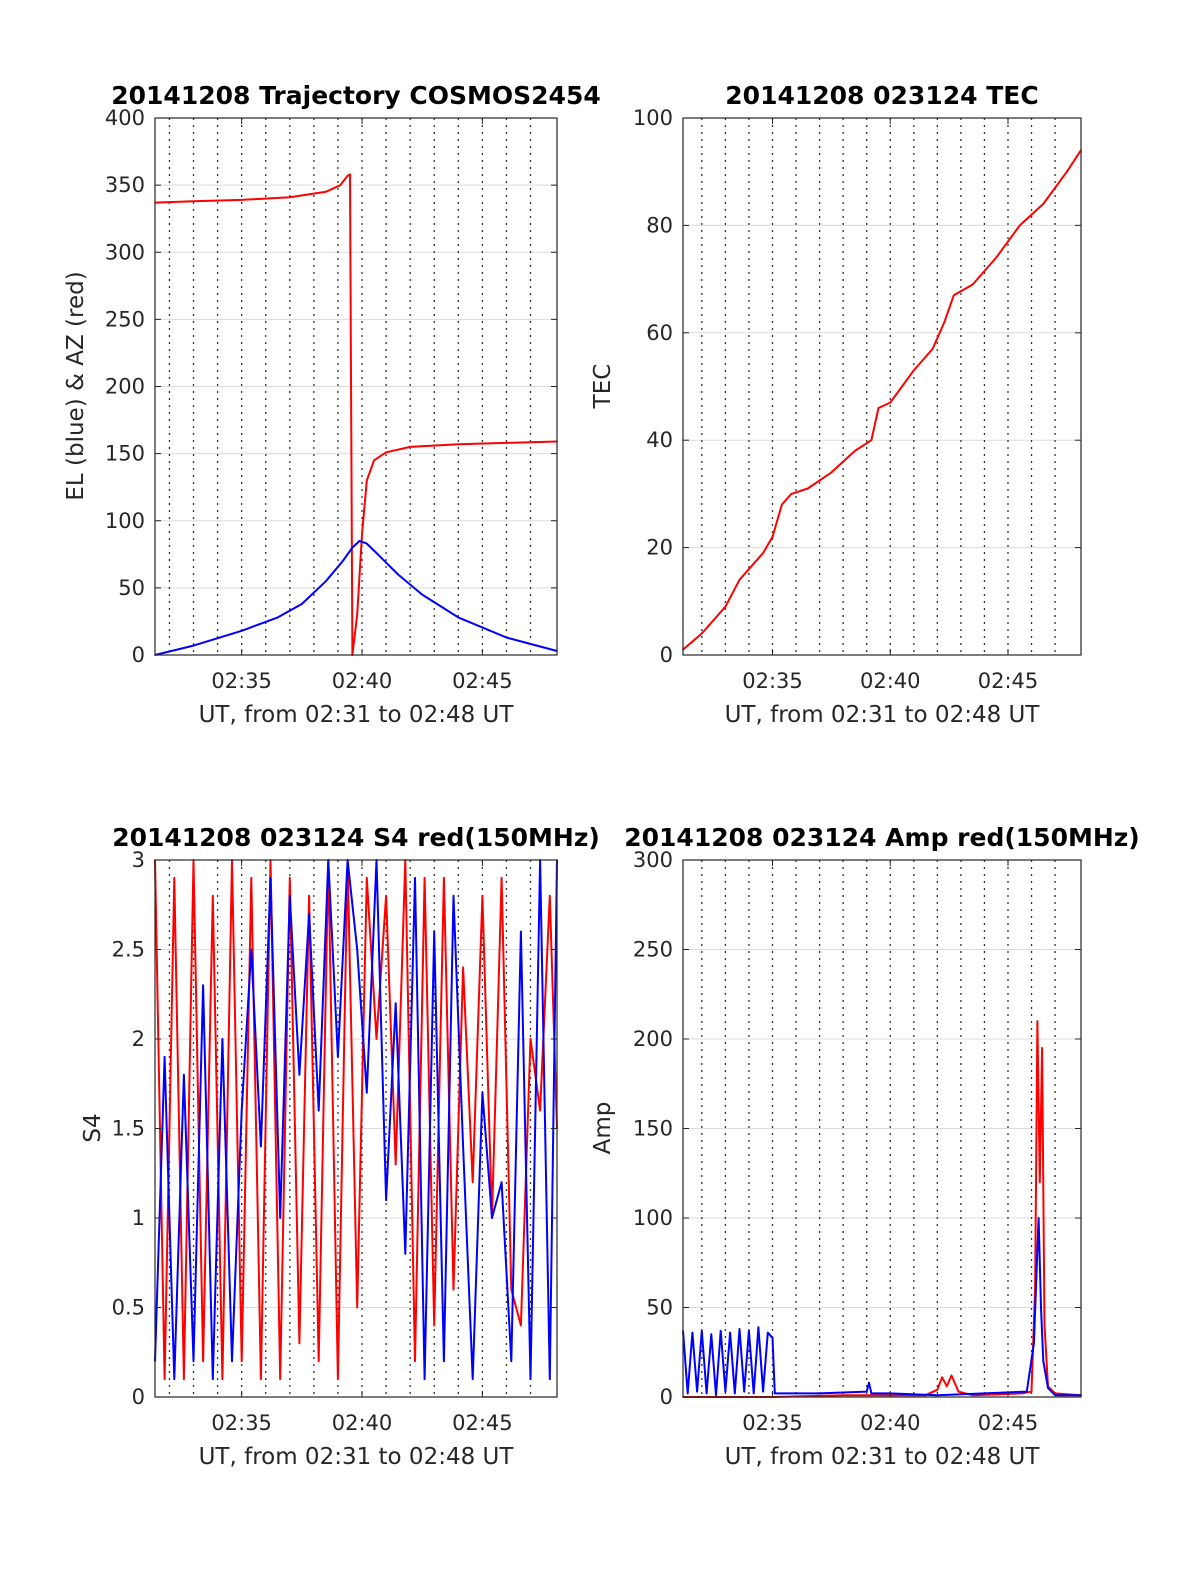 The width and height of the screenshot is (1200, 1575). What do you see at coordinates (125, 252) in the screenshot?
I see `y-tick-label: 300` at bounding box center [125, 252].